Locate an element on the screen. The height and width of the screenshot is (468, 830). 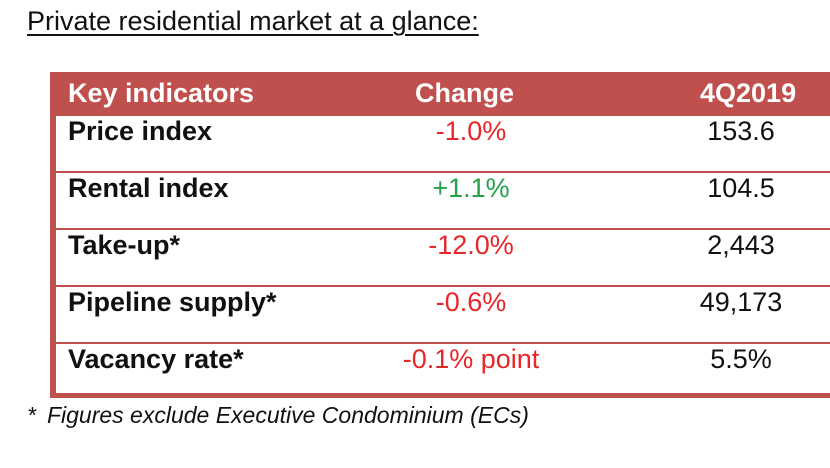
table-row: Vacancy rate* -0.1% point 5.5% is located at coordinates (443, 372).